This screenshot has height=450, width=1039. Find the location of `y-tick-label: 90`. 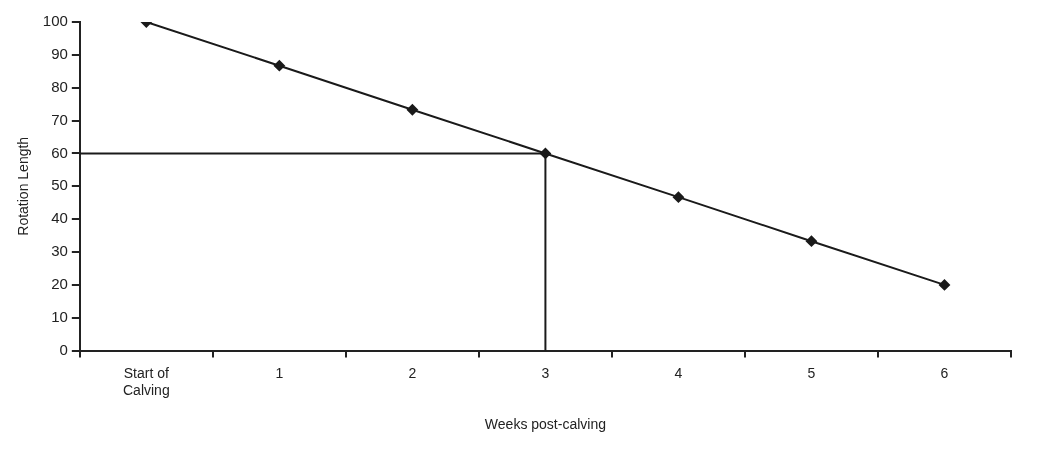

y-tick-label: 90 is located at coordinates (59, 53).